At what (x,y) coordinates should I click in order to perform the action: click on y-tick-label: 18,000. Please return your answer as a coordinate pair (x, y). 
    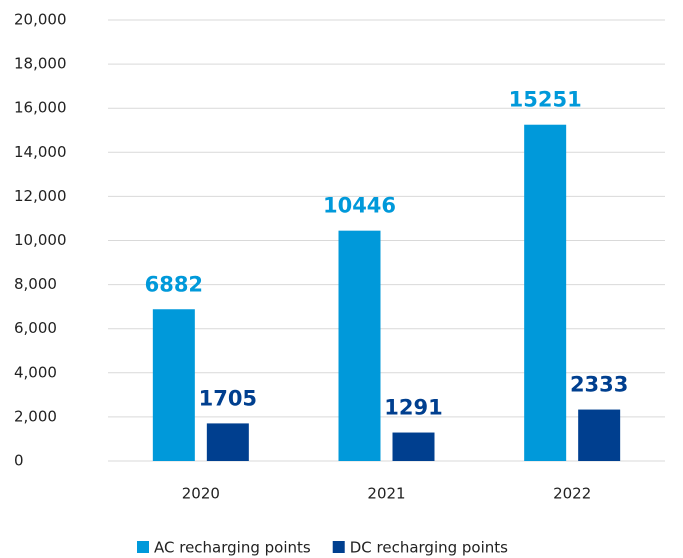
    Looking at the image, I should click on (40, 64).